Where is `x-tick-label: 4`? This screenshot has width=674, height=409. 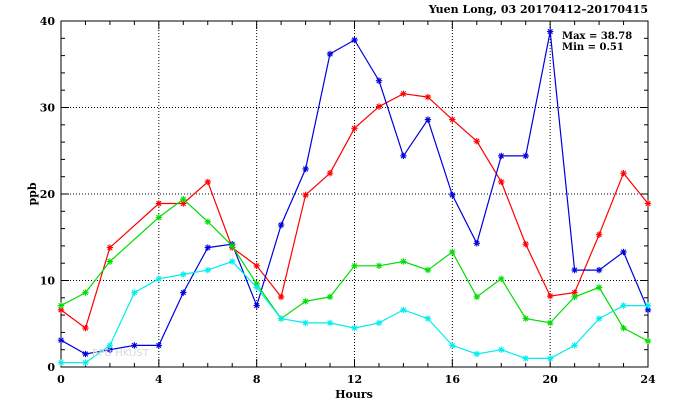 x-tick-label: 4 is located at coordinates (159, 379).